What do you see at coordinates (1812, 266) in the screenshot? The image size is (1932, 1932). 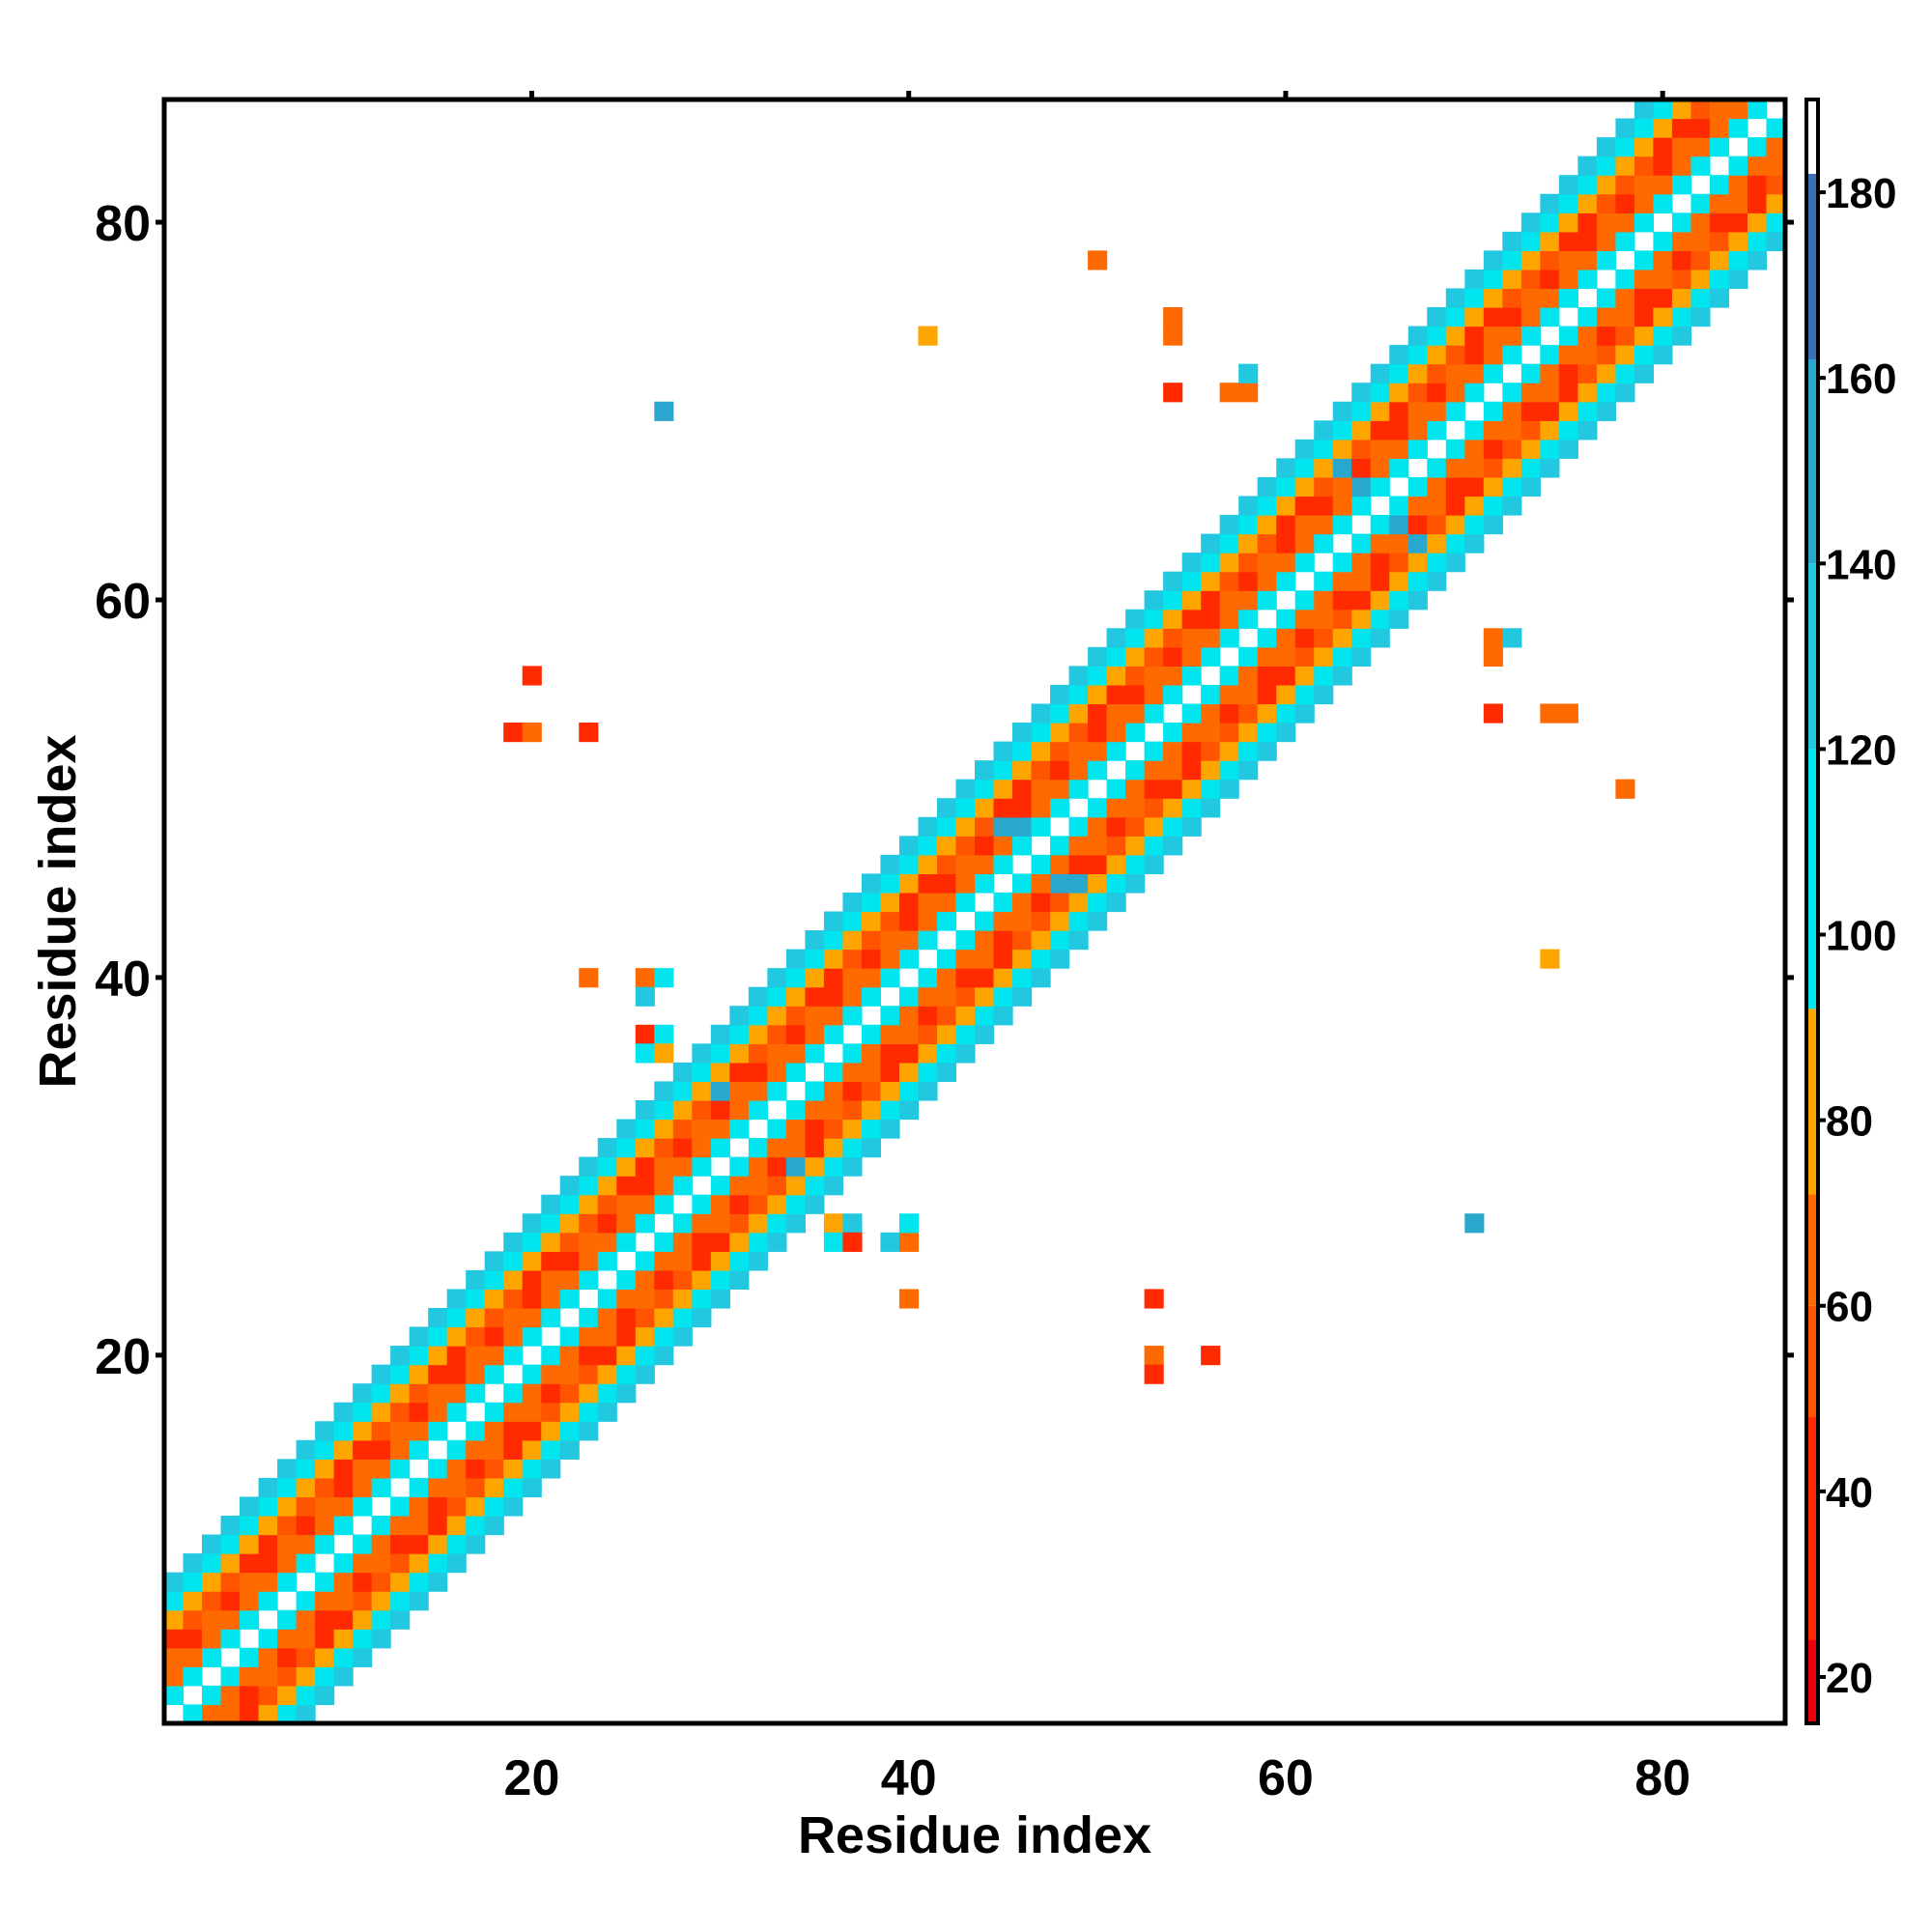 I see `colorbar-segment` at bounding box center [1812, 266].